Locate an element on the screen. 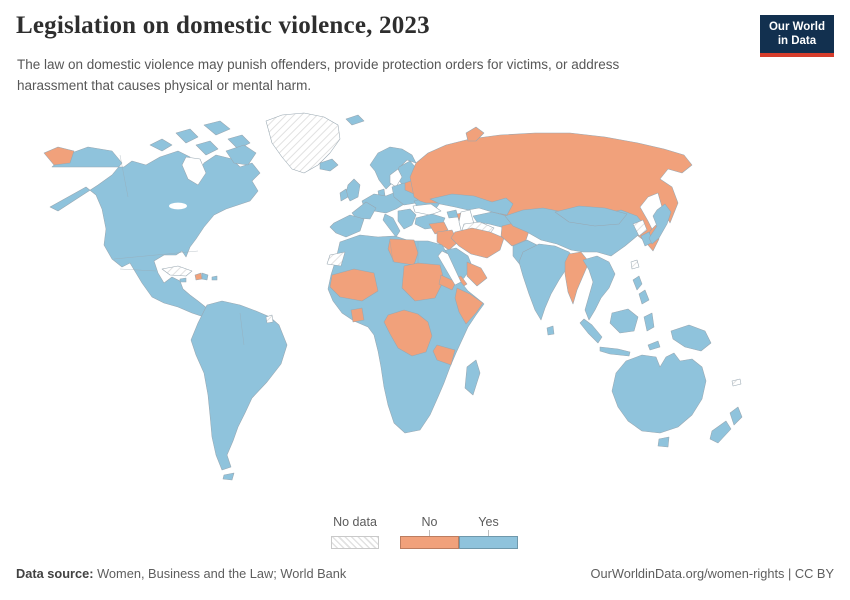 Image resolution: width=850 pixels, height=600 pixels. country-north-america-mainland is located at coordinates (155, 232).